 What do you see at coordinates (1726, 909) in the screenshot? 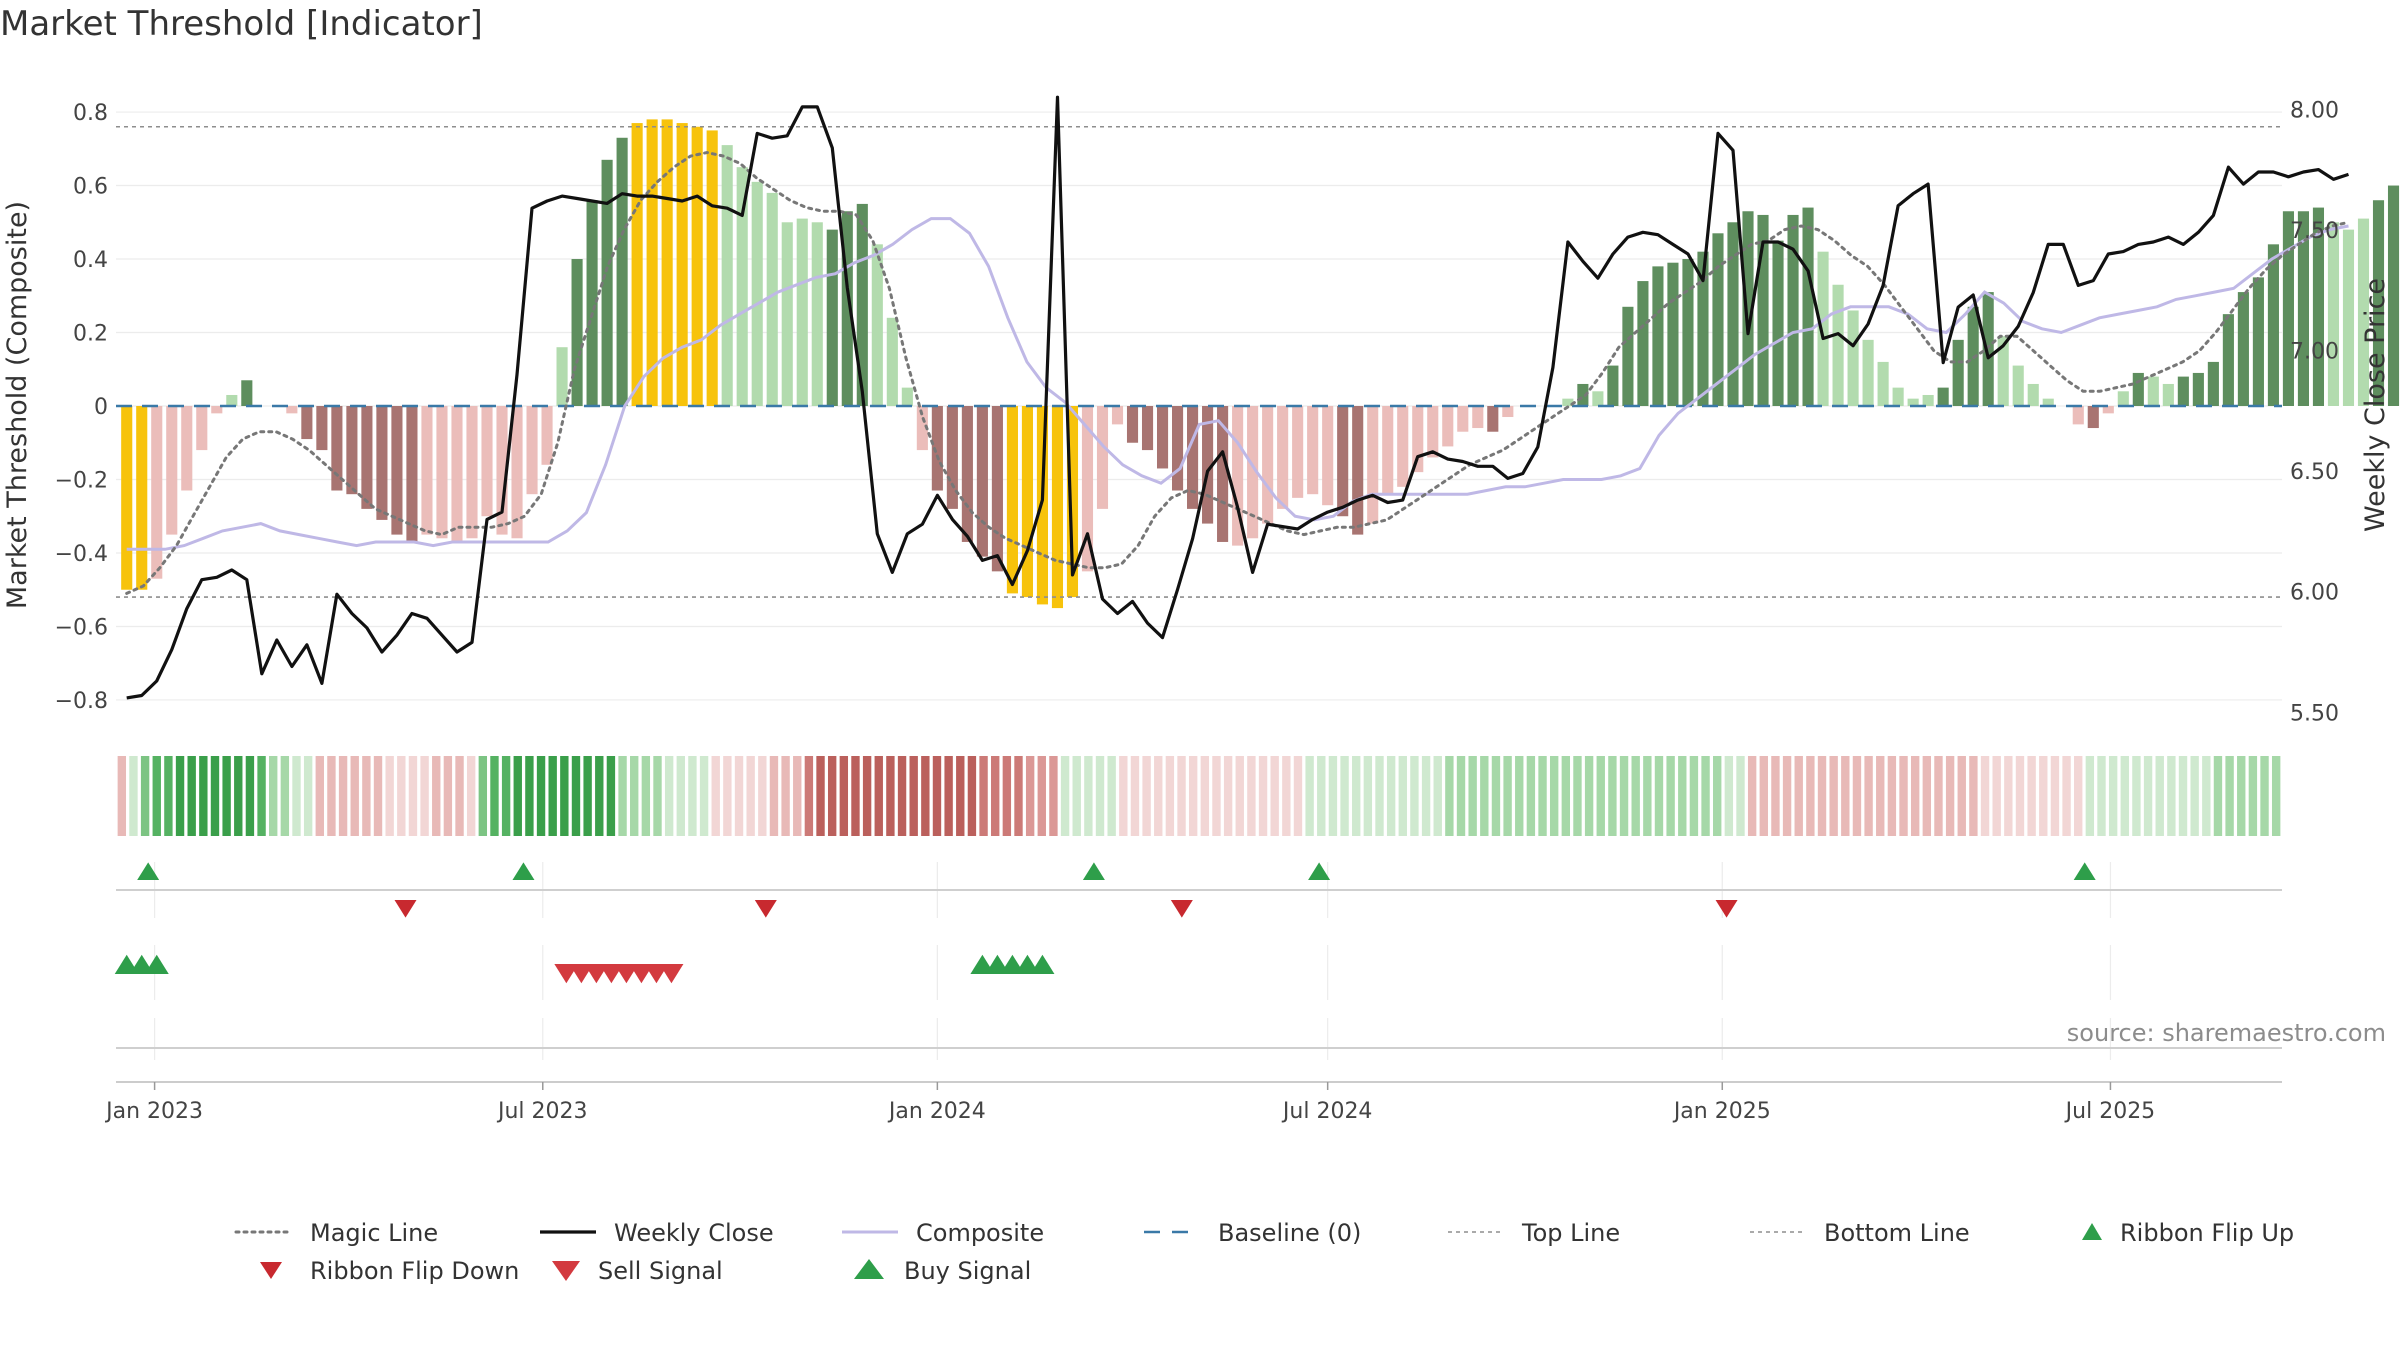
I see `ribbon-flip-down-marker` at bounding box center [1726, 909].